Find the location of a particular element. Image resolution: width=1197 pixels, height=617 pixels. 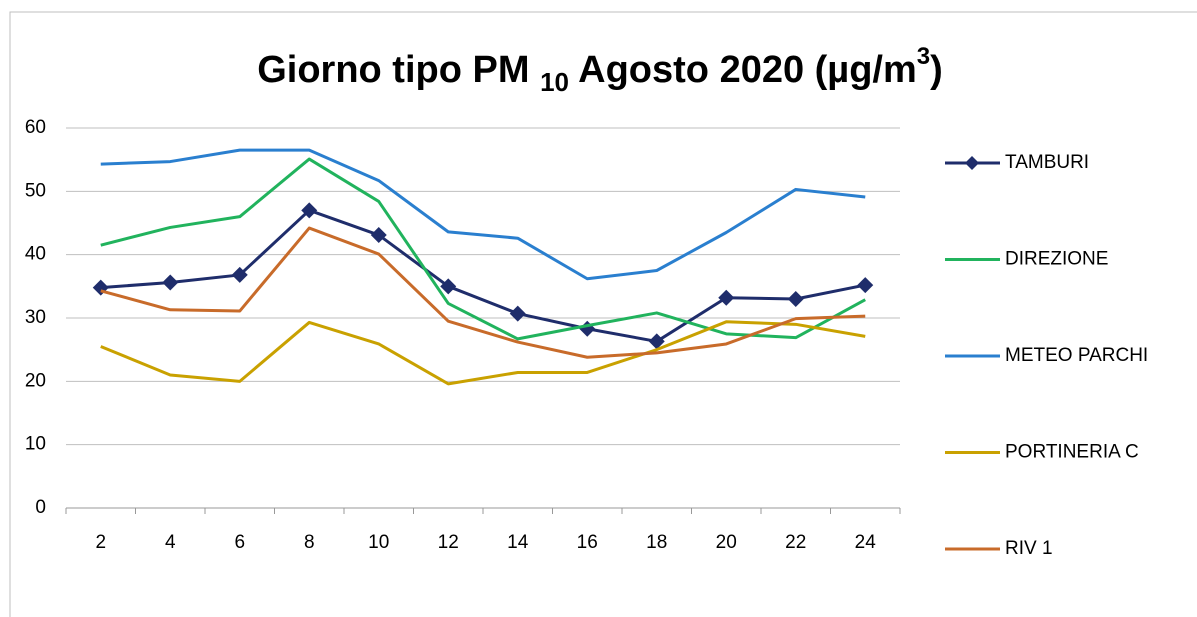

x-tick-label: 18 is located at coordinates (656, 542).